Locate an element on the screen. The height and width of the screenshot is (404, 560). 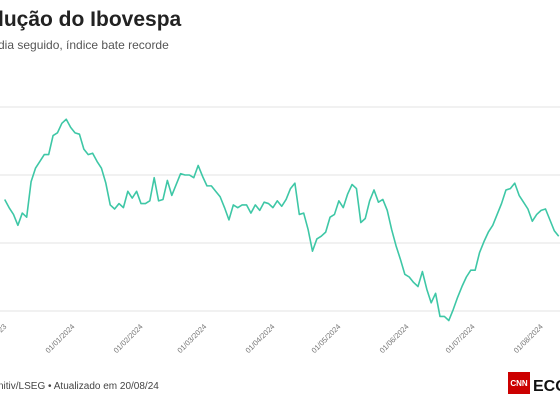
chart-title: lução do Ibovespa is located at coordinates (91, 19).